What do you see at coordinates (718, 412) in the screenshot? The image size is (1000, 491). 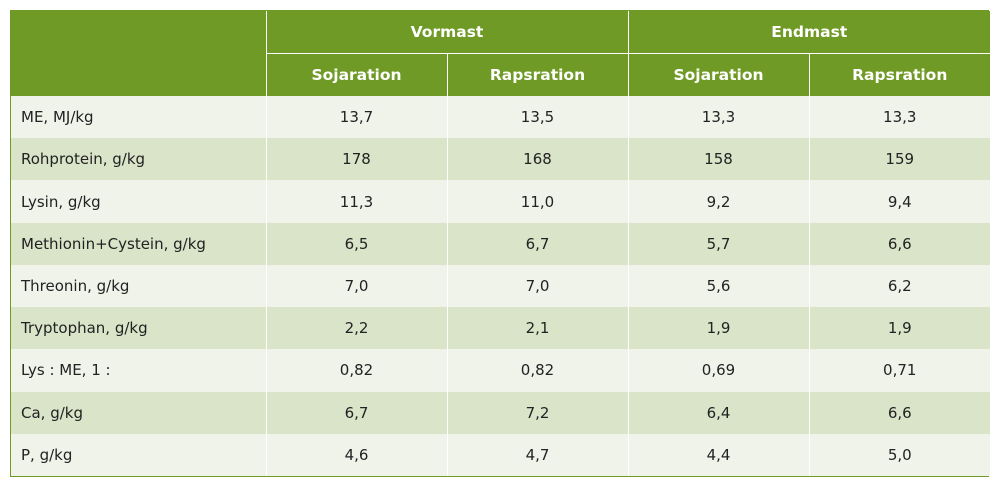 I see `table-cell: 6,4` at bounding box center [718, 412].